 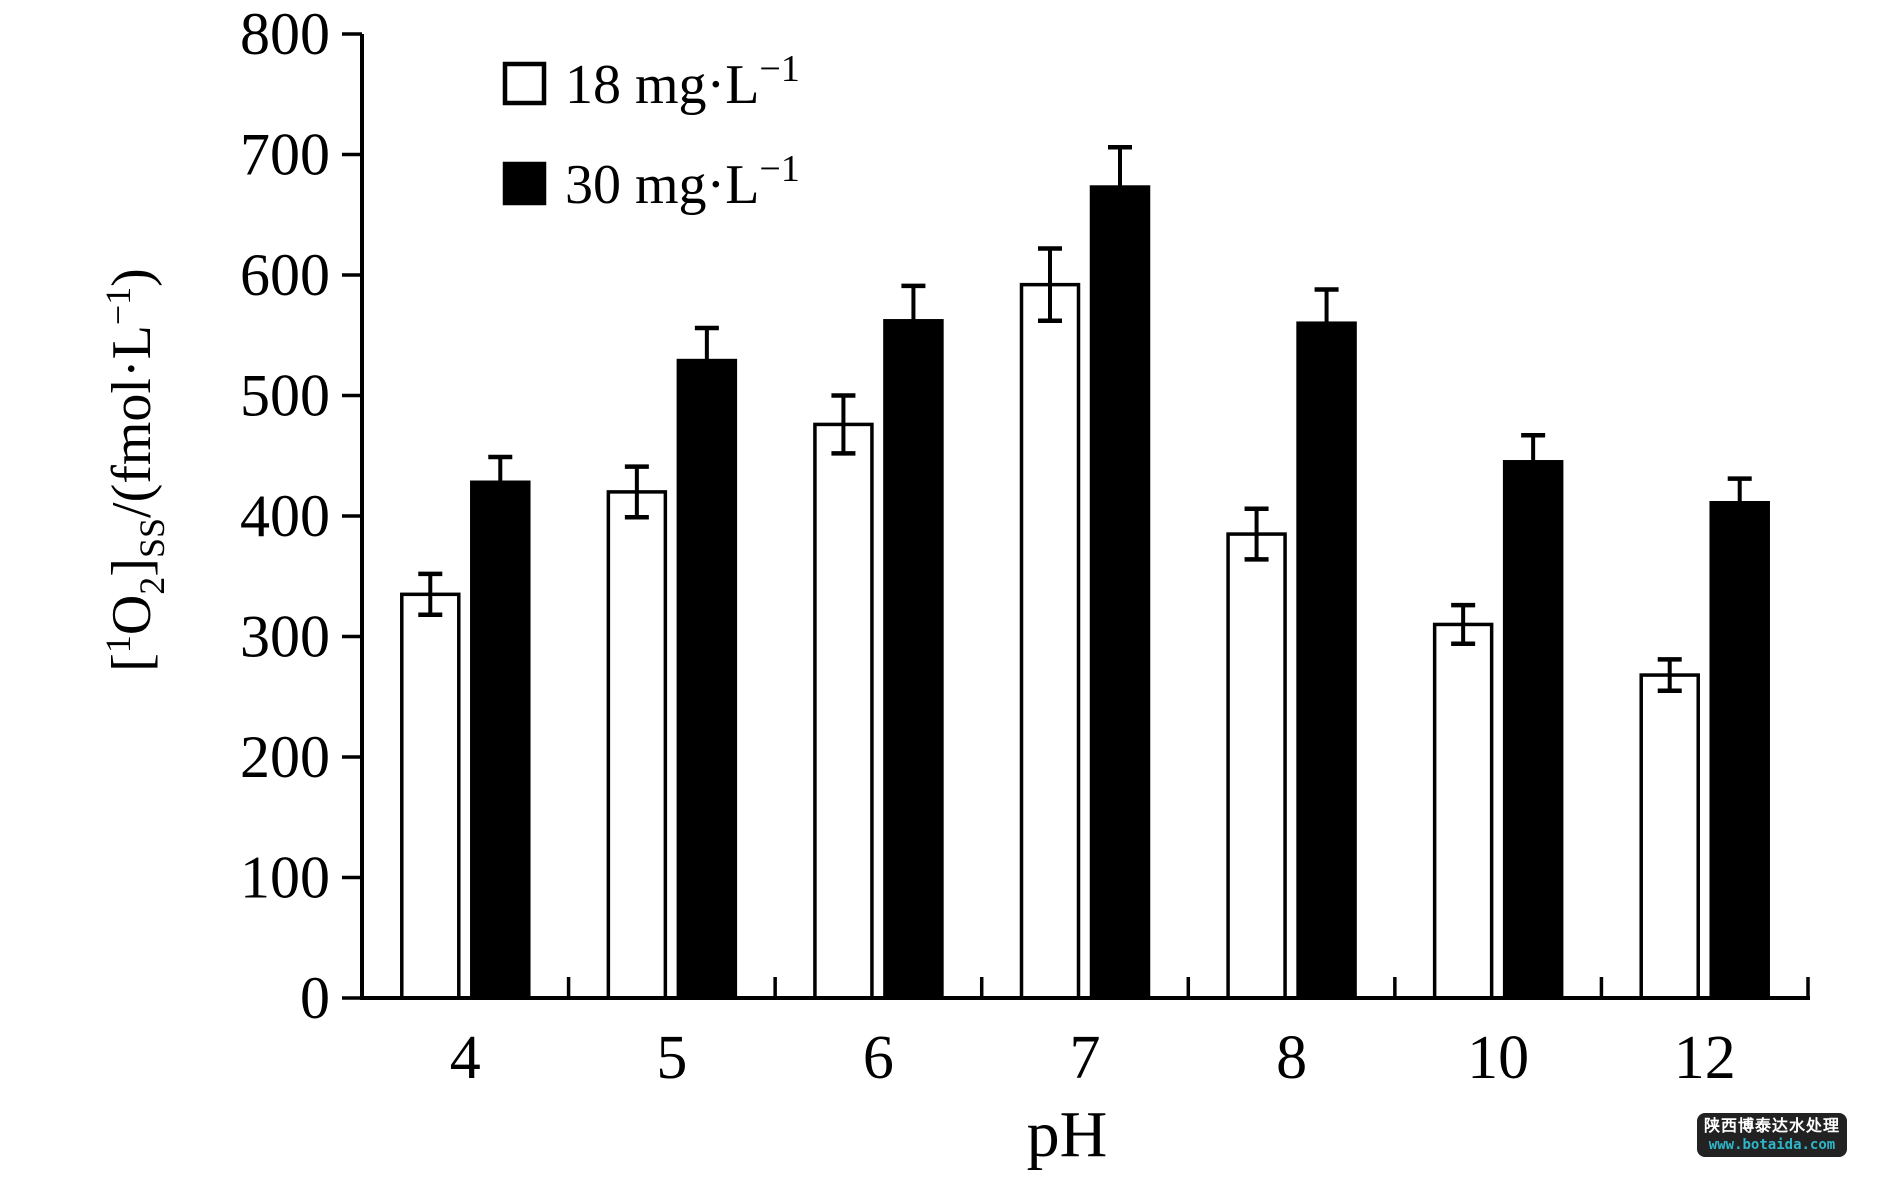 What do you see at coordinates (779, 69) in the screenshot?
I see `legend-label-sup-1: −1` at bounding box center [779, 69].